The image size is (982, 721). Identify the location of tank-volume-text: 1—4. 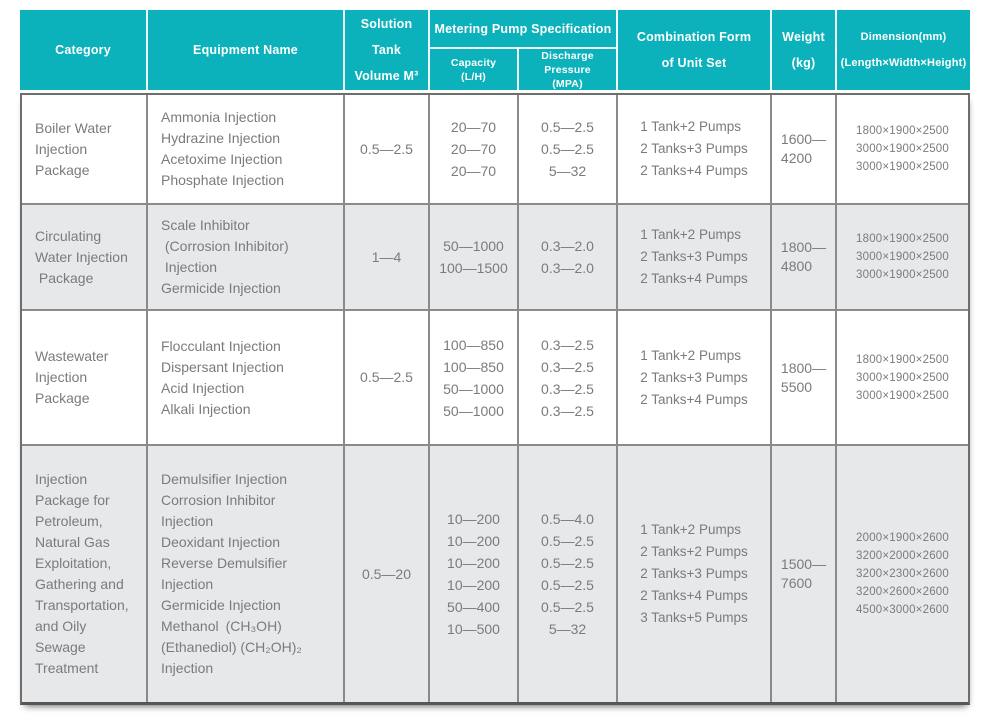
(386, 256).